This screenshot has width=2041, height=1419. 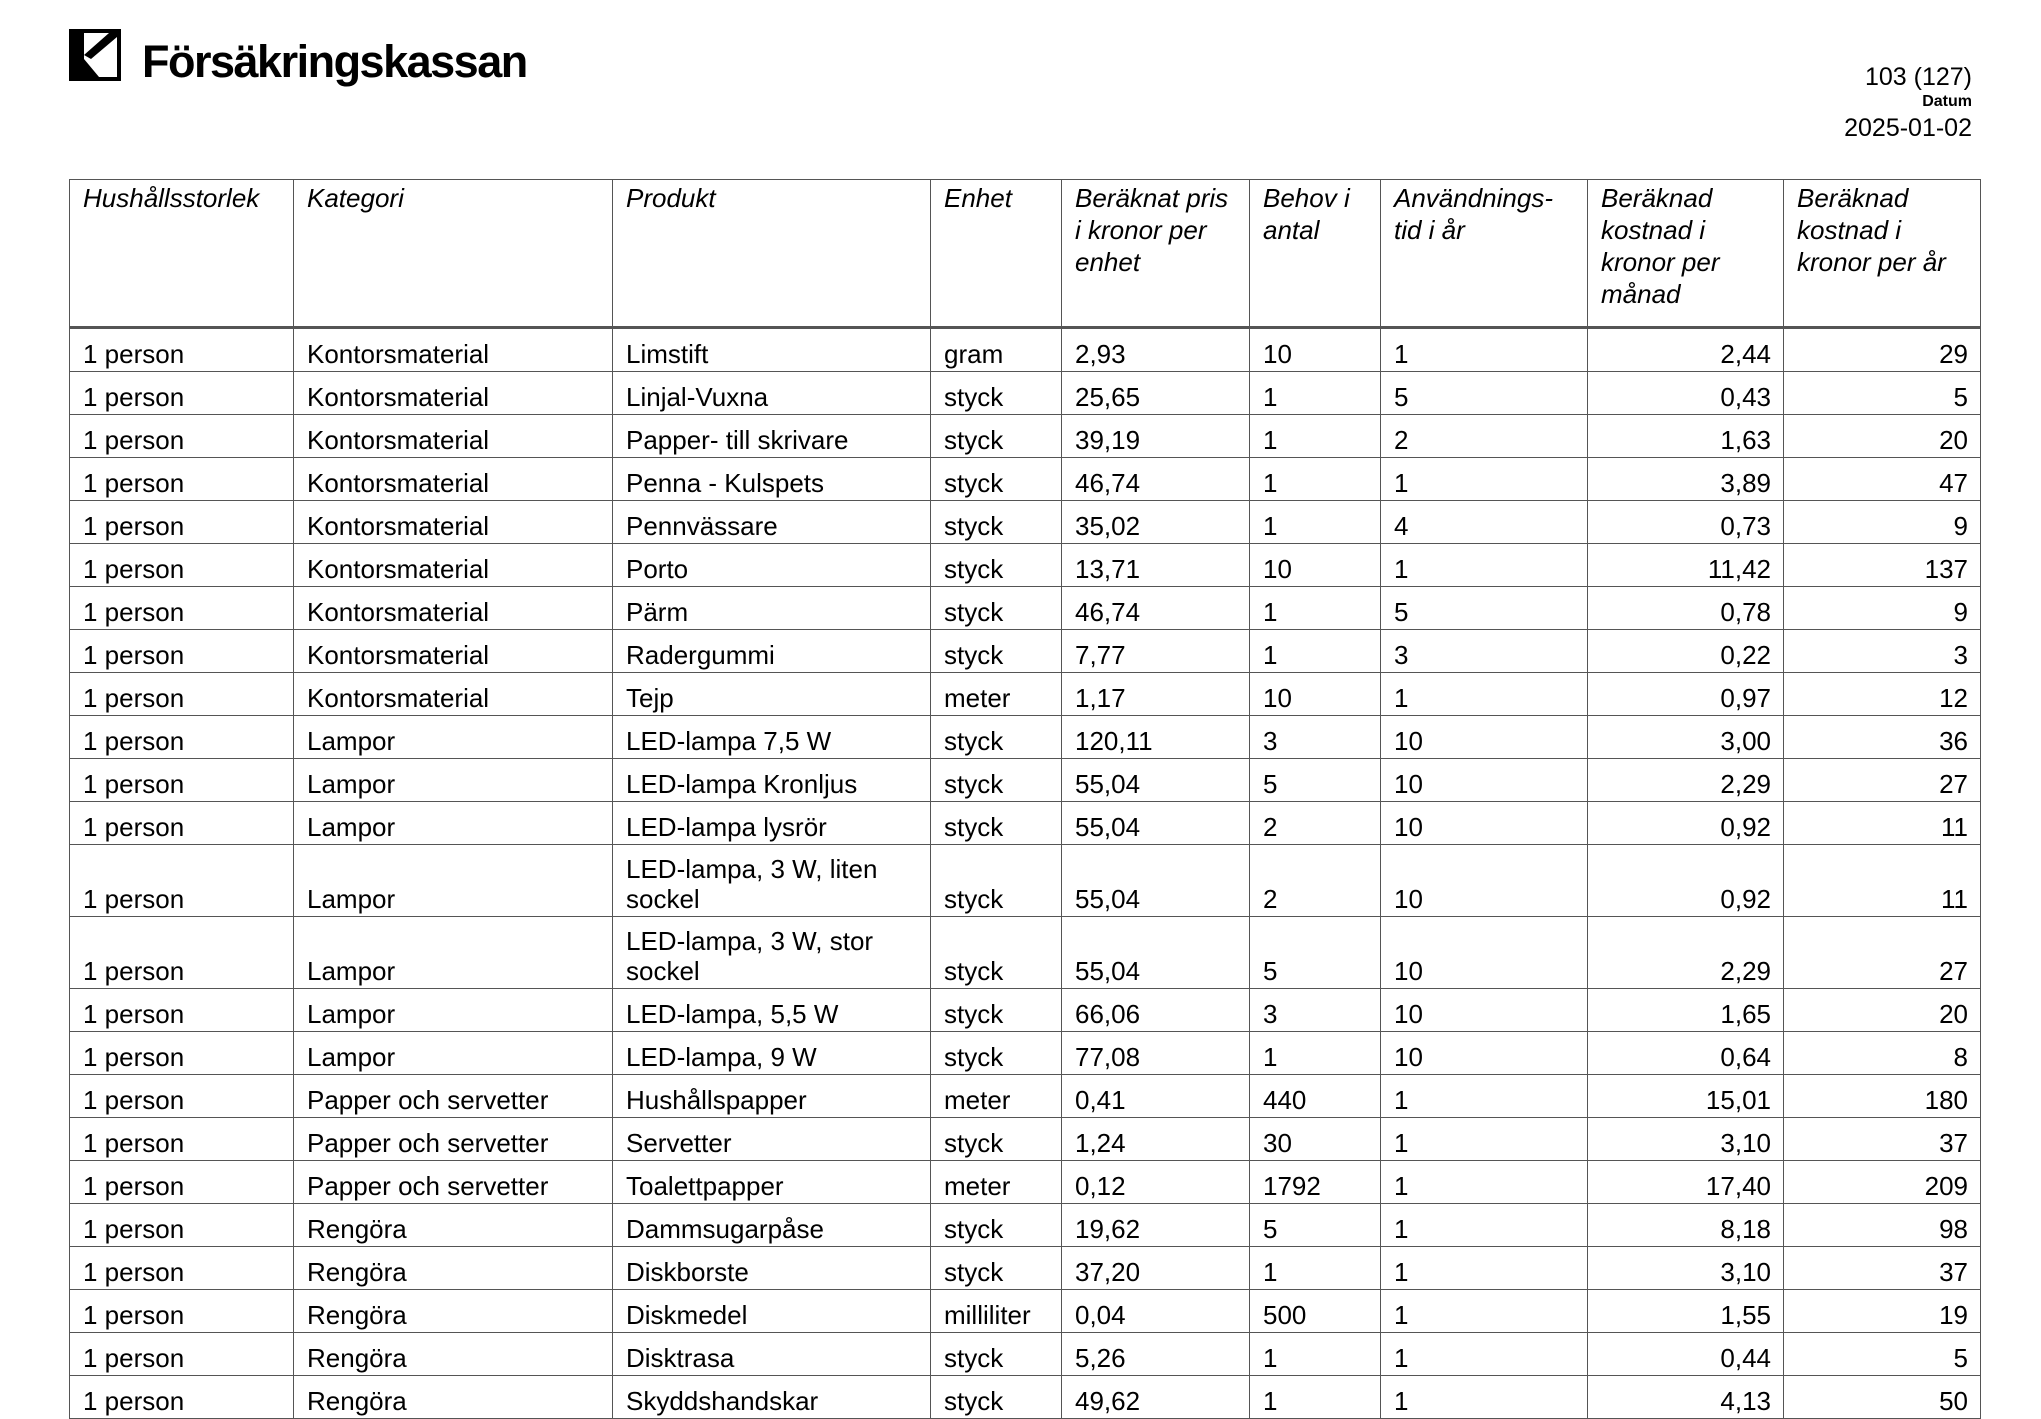 I want to click on table-cell: 0,92, so click(x=1685, y=823).